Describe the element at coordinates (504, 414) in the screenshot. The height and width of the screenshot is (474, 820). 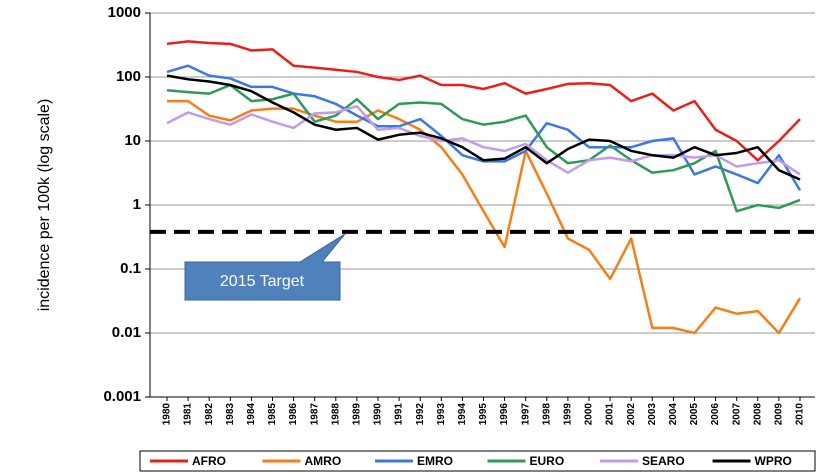
I see `x-tick-label: 1996` at that location.